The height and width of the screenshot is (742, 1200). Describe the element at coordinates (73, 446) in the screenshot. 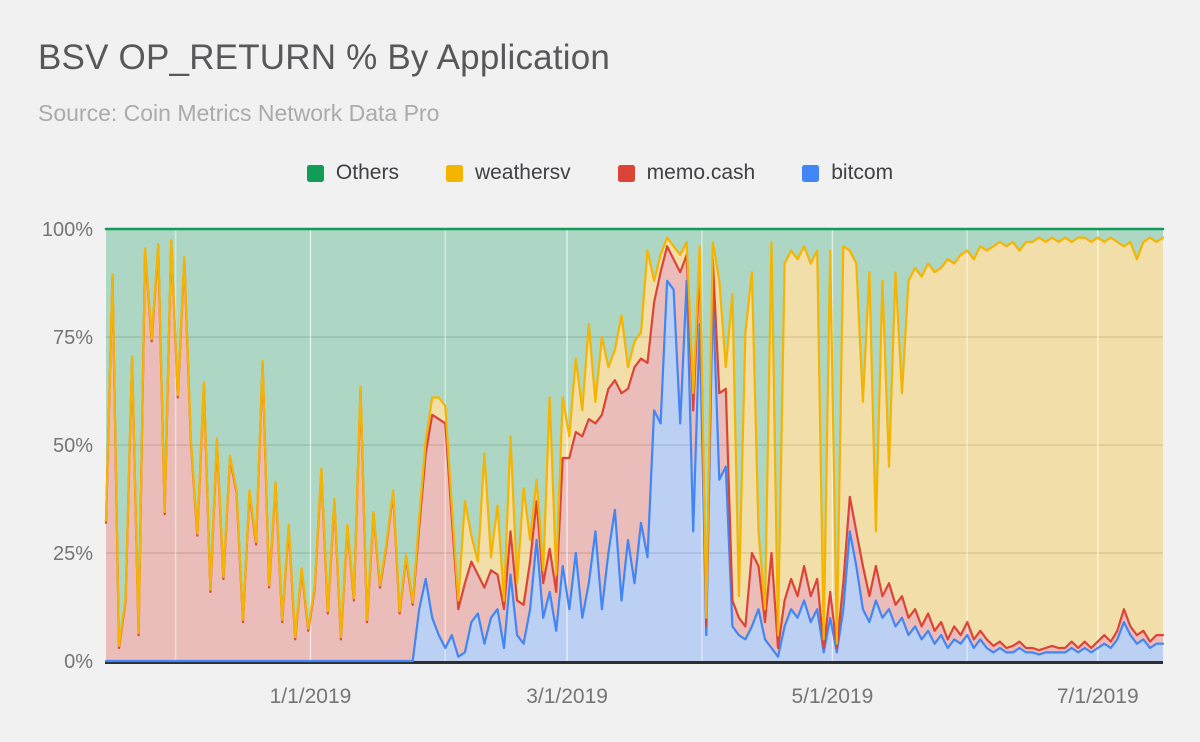

I see `y-axis-label-50: 50%` at that location.